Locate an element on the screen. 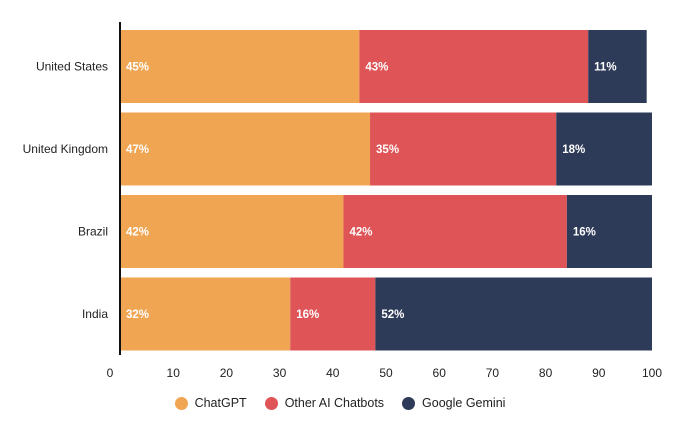 The image size is (680, 426). data-label-india-chatgpt: 32% is located at coordinates (137, 315).